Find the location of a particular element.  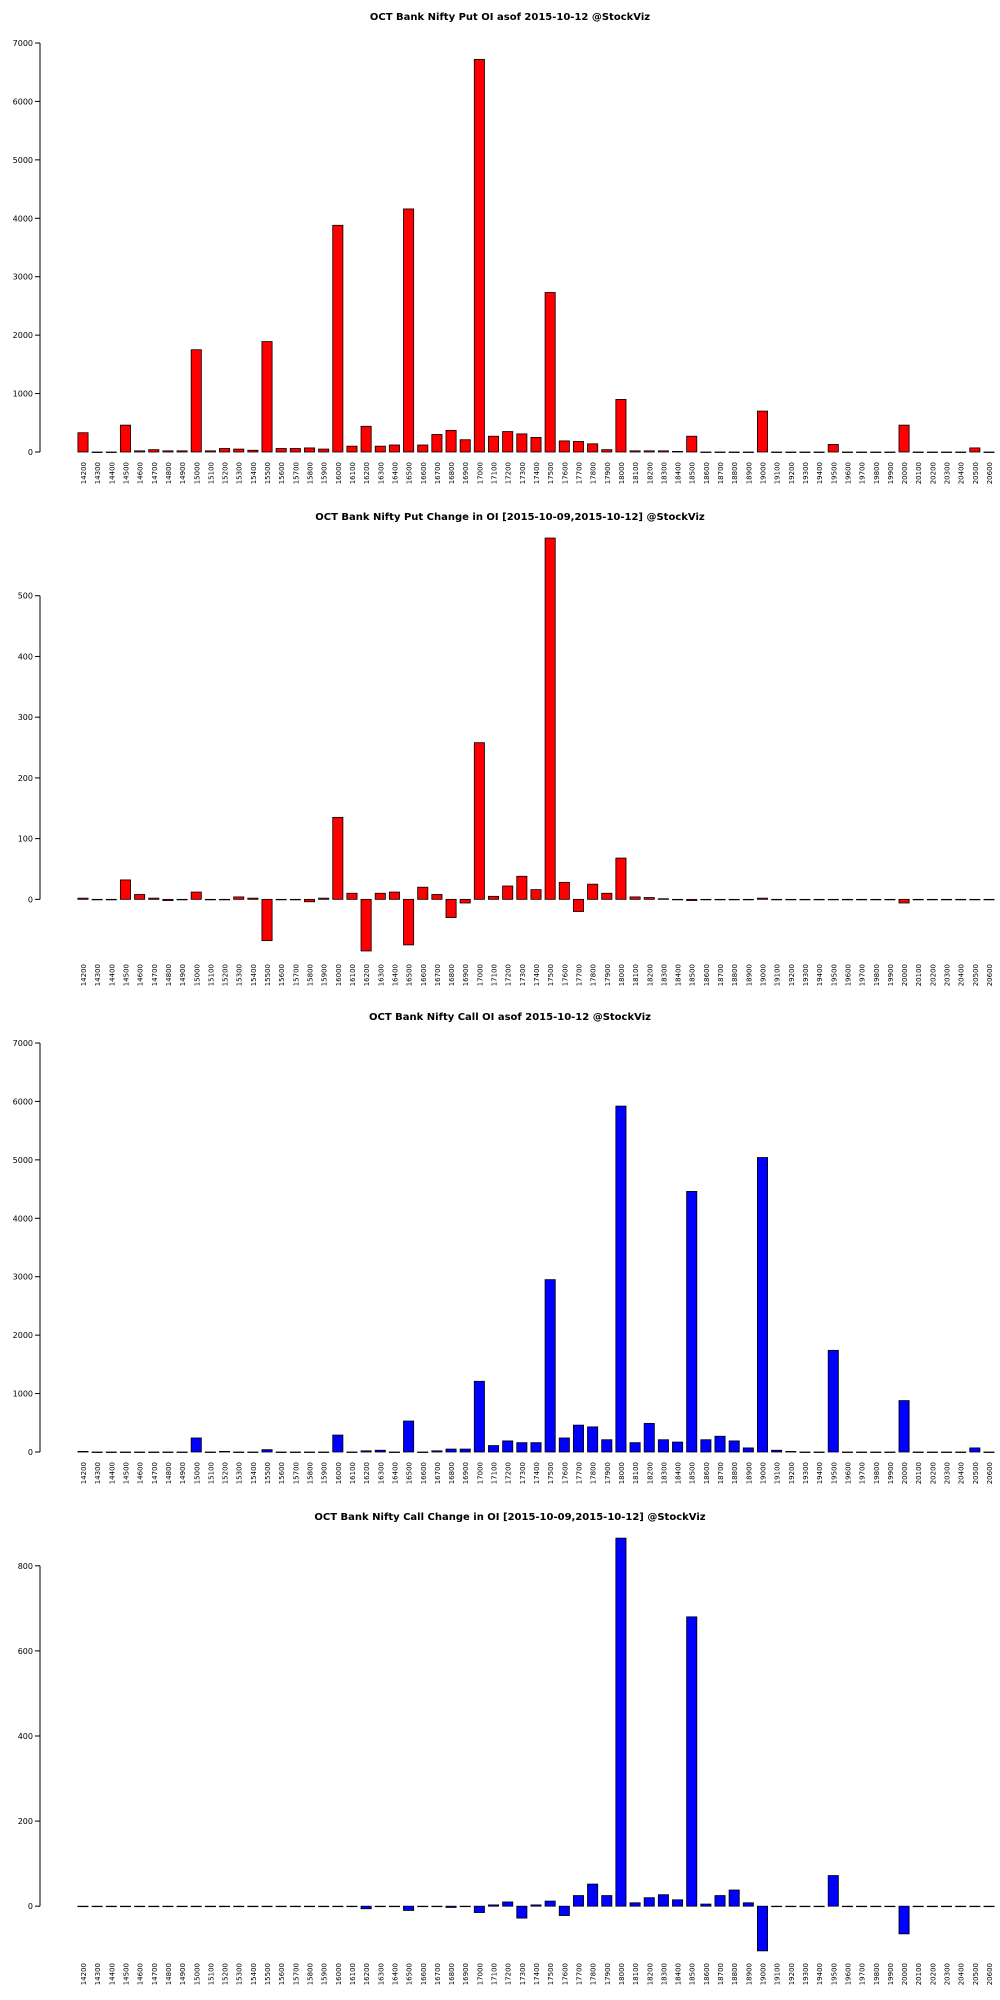

x-tick-label: 18900 is located at coordinates (749, 975).